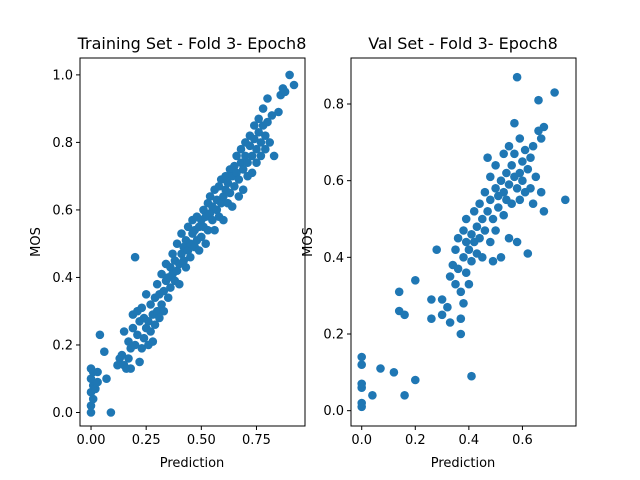  I want to click on val-x-tick-label: 0.2, so click(415, 440).